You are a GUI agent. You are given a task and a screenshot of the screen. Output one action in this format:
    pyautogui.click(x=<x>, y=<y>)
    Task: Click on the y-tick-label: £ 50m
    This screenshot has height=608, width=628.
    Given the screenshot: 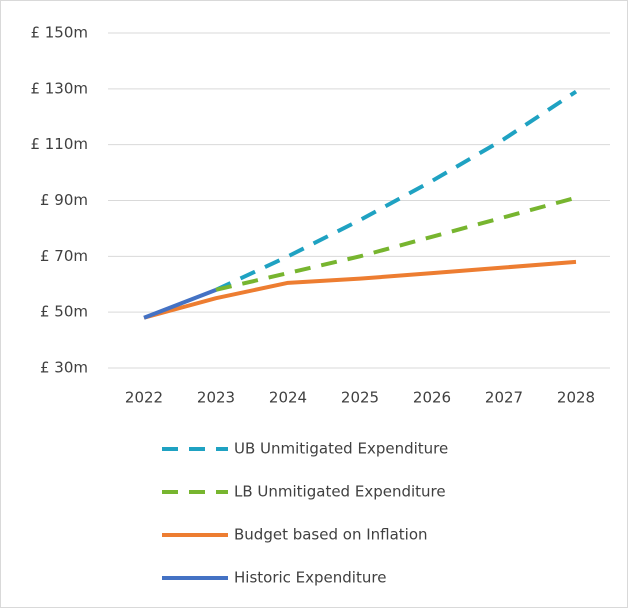 What is the action you would take?
    pyautogui.click(x=64, y=312)
    